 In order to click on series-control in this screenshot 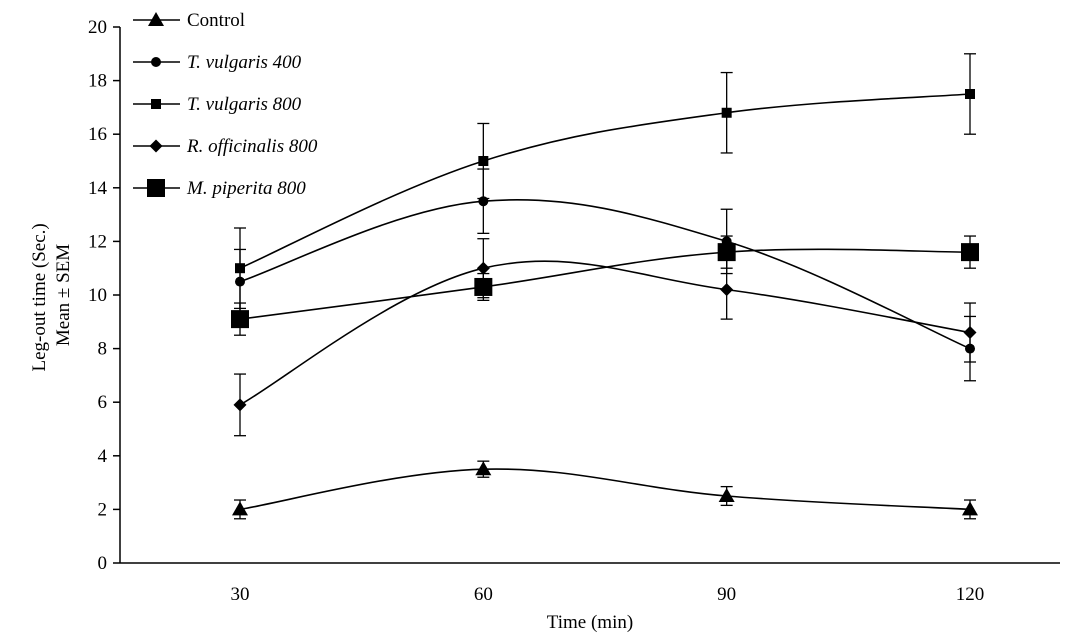, I will do `click(605, 490)`.